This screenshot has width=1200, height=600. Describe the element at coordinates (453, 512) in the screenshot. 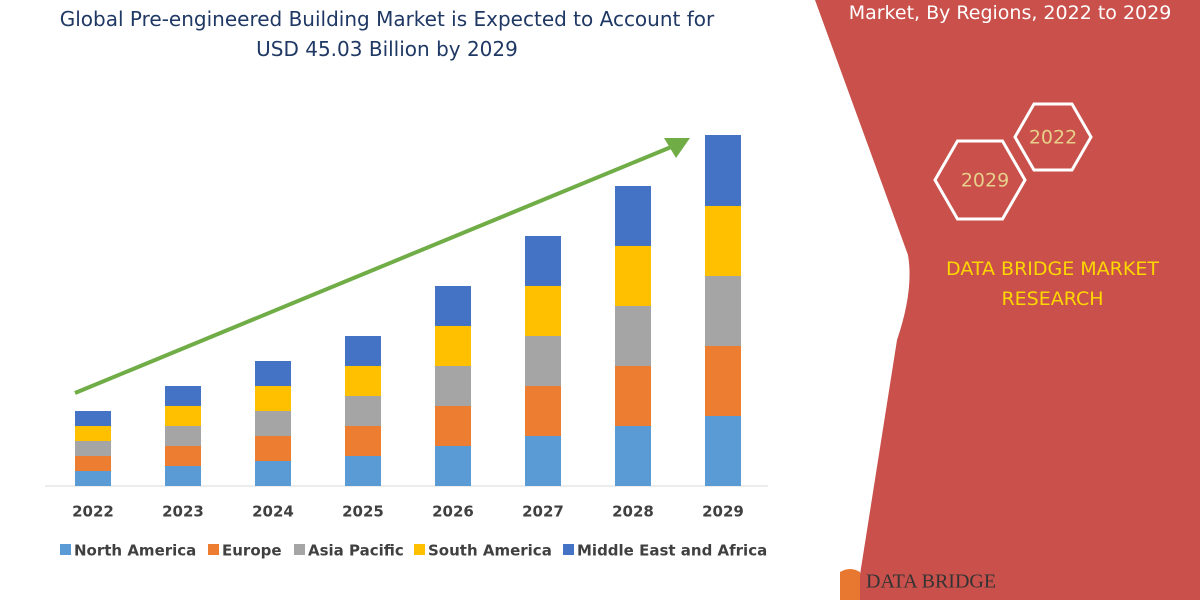

I see `x-tick-label: 2026` at that location.